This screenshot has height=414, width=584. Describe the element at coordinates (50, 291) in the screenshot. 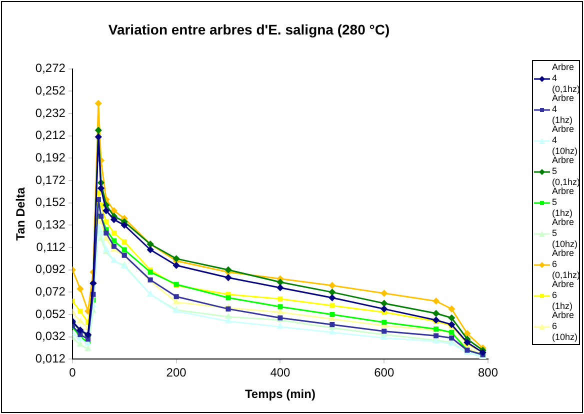

I see `y-tick-label: 0,072` at that location.